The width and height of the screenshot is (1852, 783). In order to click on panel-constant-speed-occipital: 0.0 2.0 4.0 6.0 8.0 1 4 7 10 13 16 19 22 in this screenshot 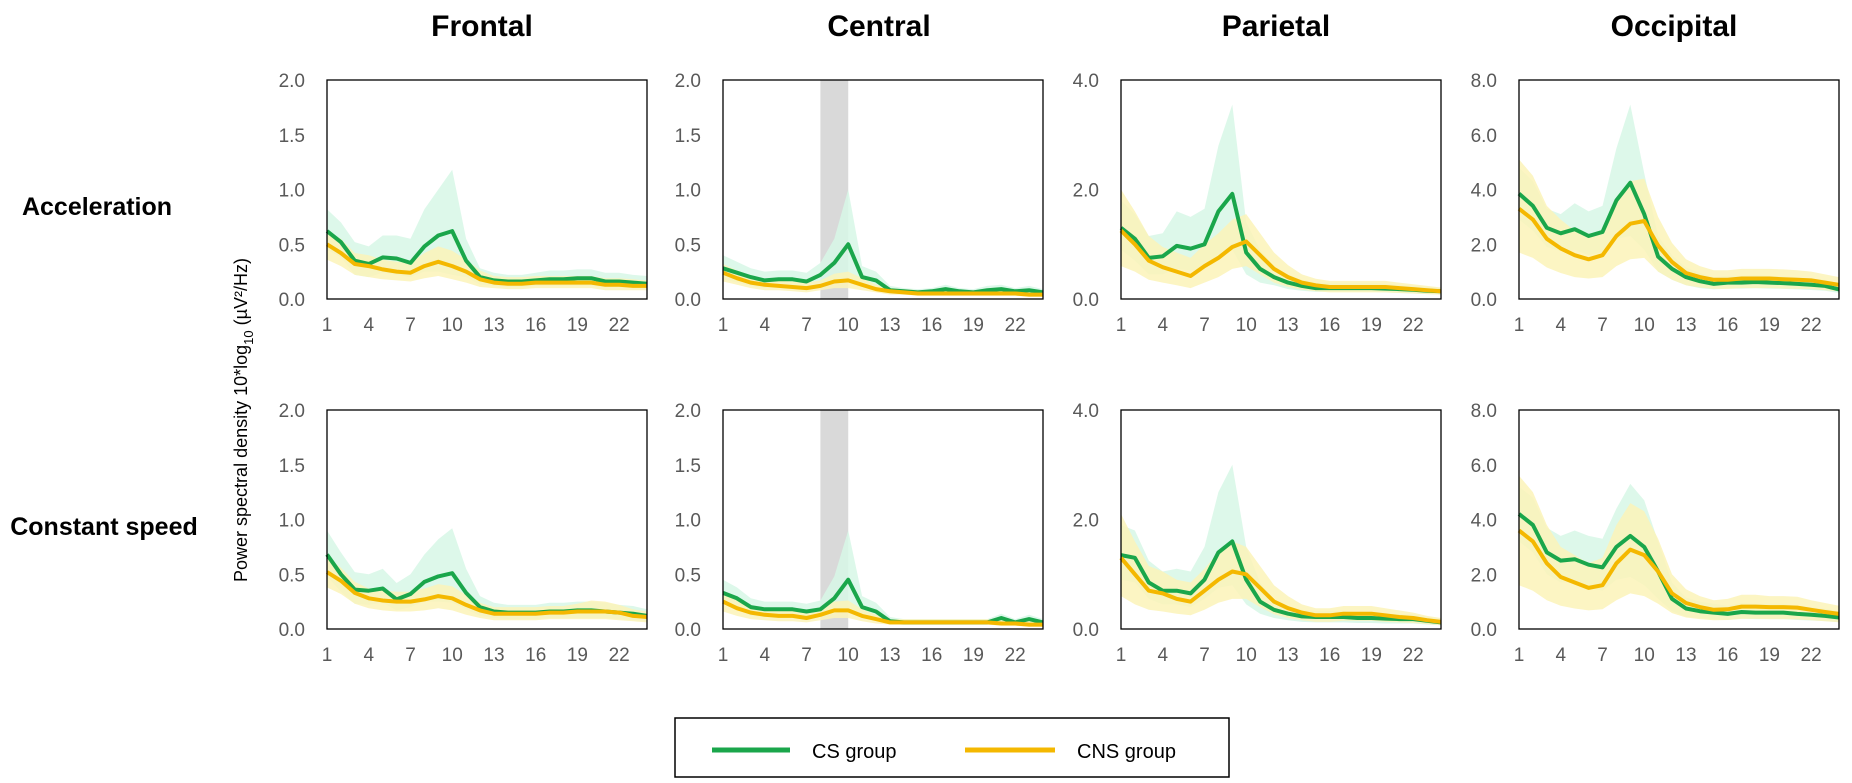, I will do `click(1655, 533)`.